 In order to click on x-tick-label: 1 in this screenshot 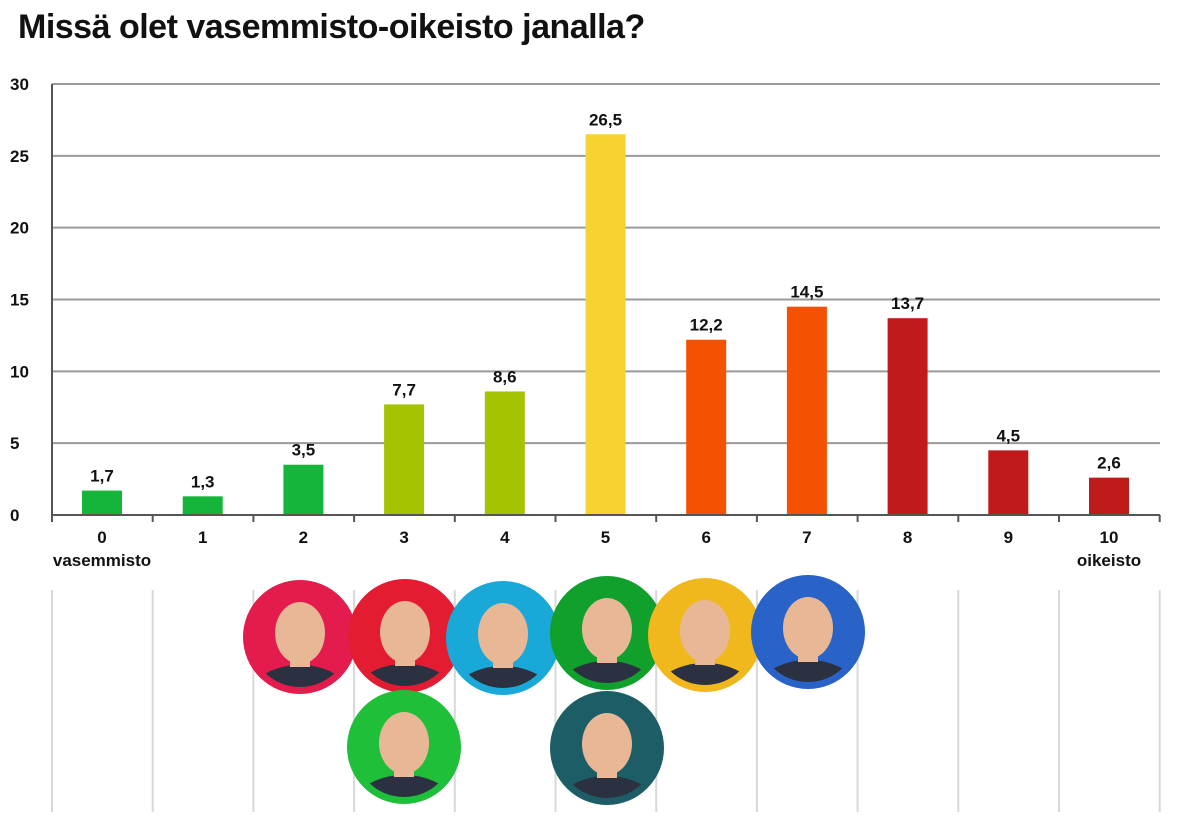, I will do `click(202, 537)`.